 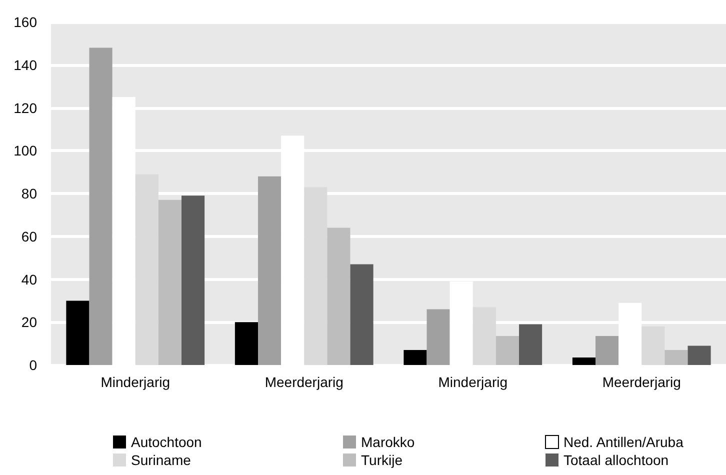 I want to click on legend-label: Turkije, so click(x=382, y=460).